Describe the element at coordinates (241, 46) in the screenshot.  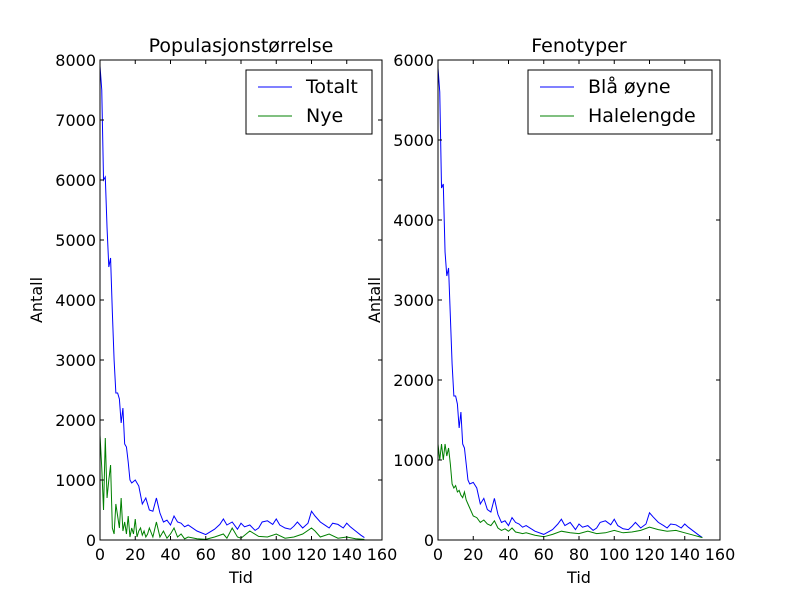
I see `chart-title: Populasjonstørrelse` at that location.